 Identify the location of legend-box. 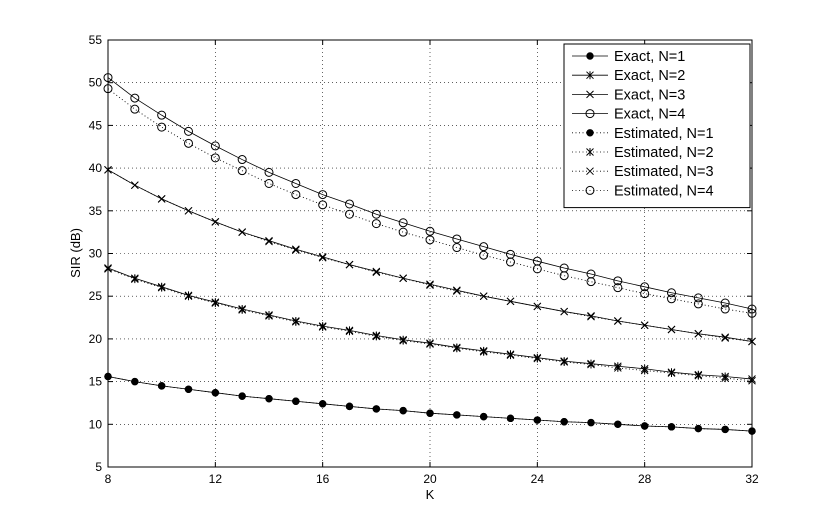
(657, 126).